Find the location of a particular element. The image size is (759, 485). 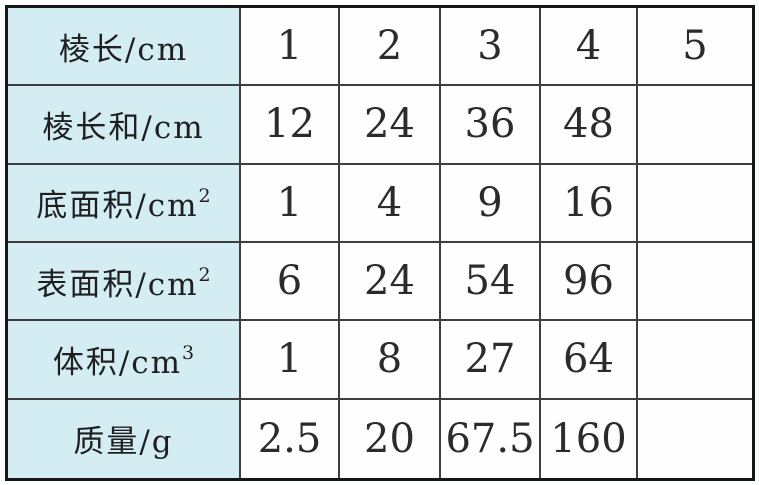

row-header-edge-length: 棱长/cm is located at coordinates (124, 47).